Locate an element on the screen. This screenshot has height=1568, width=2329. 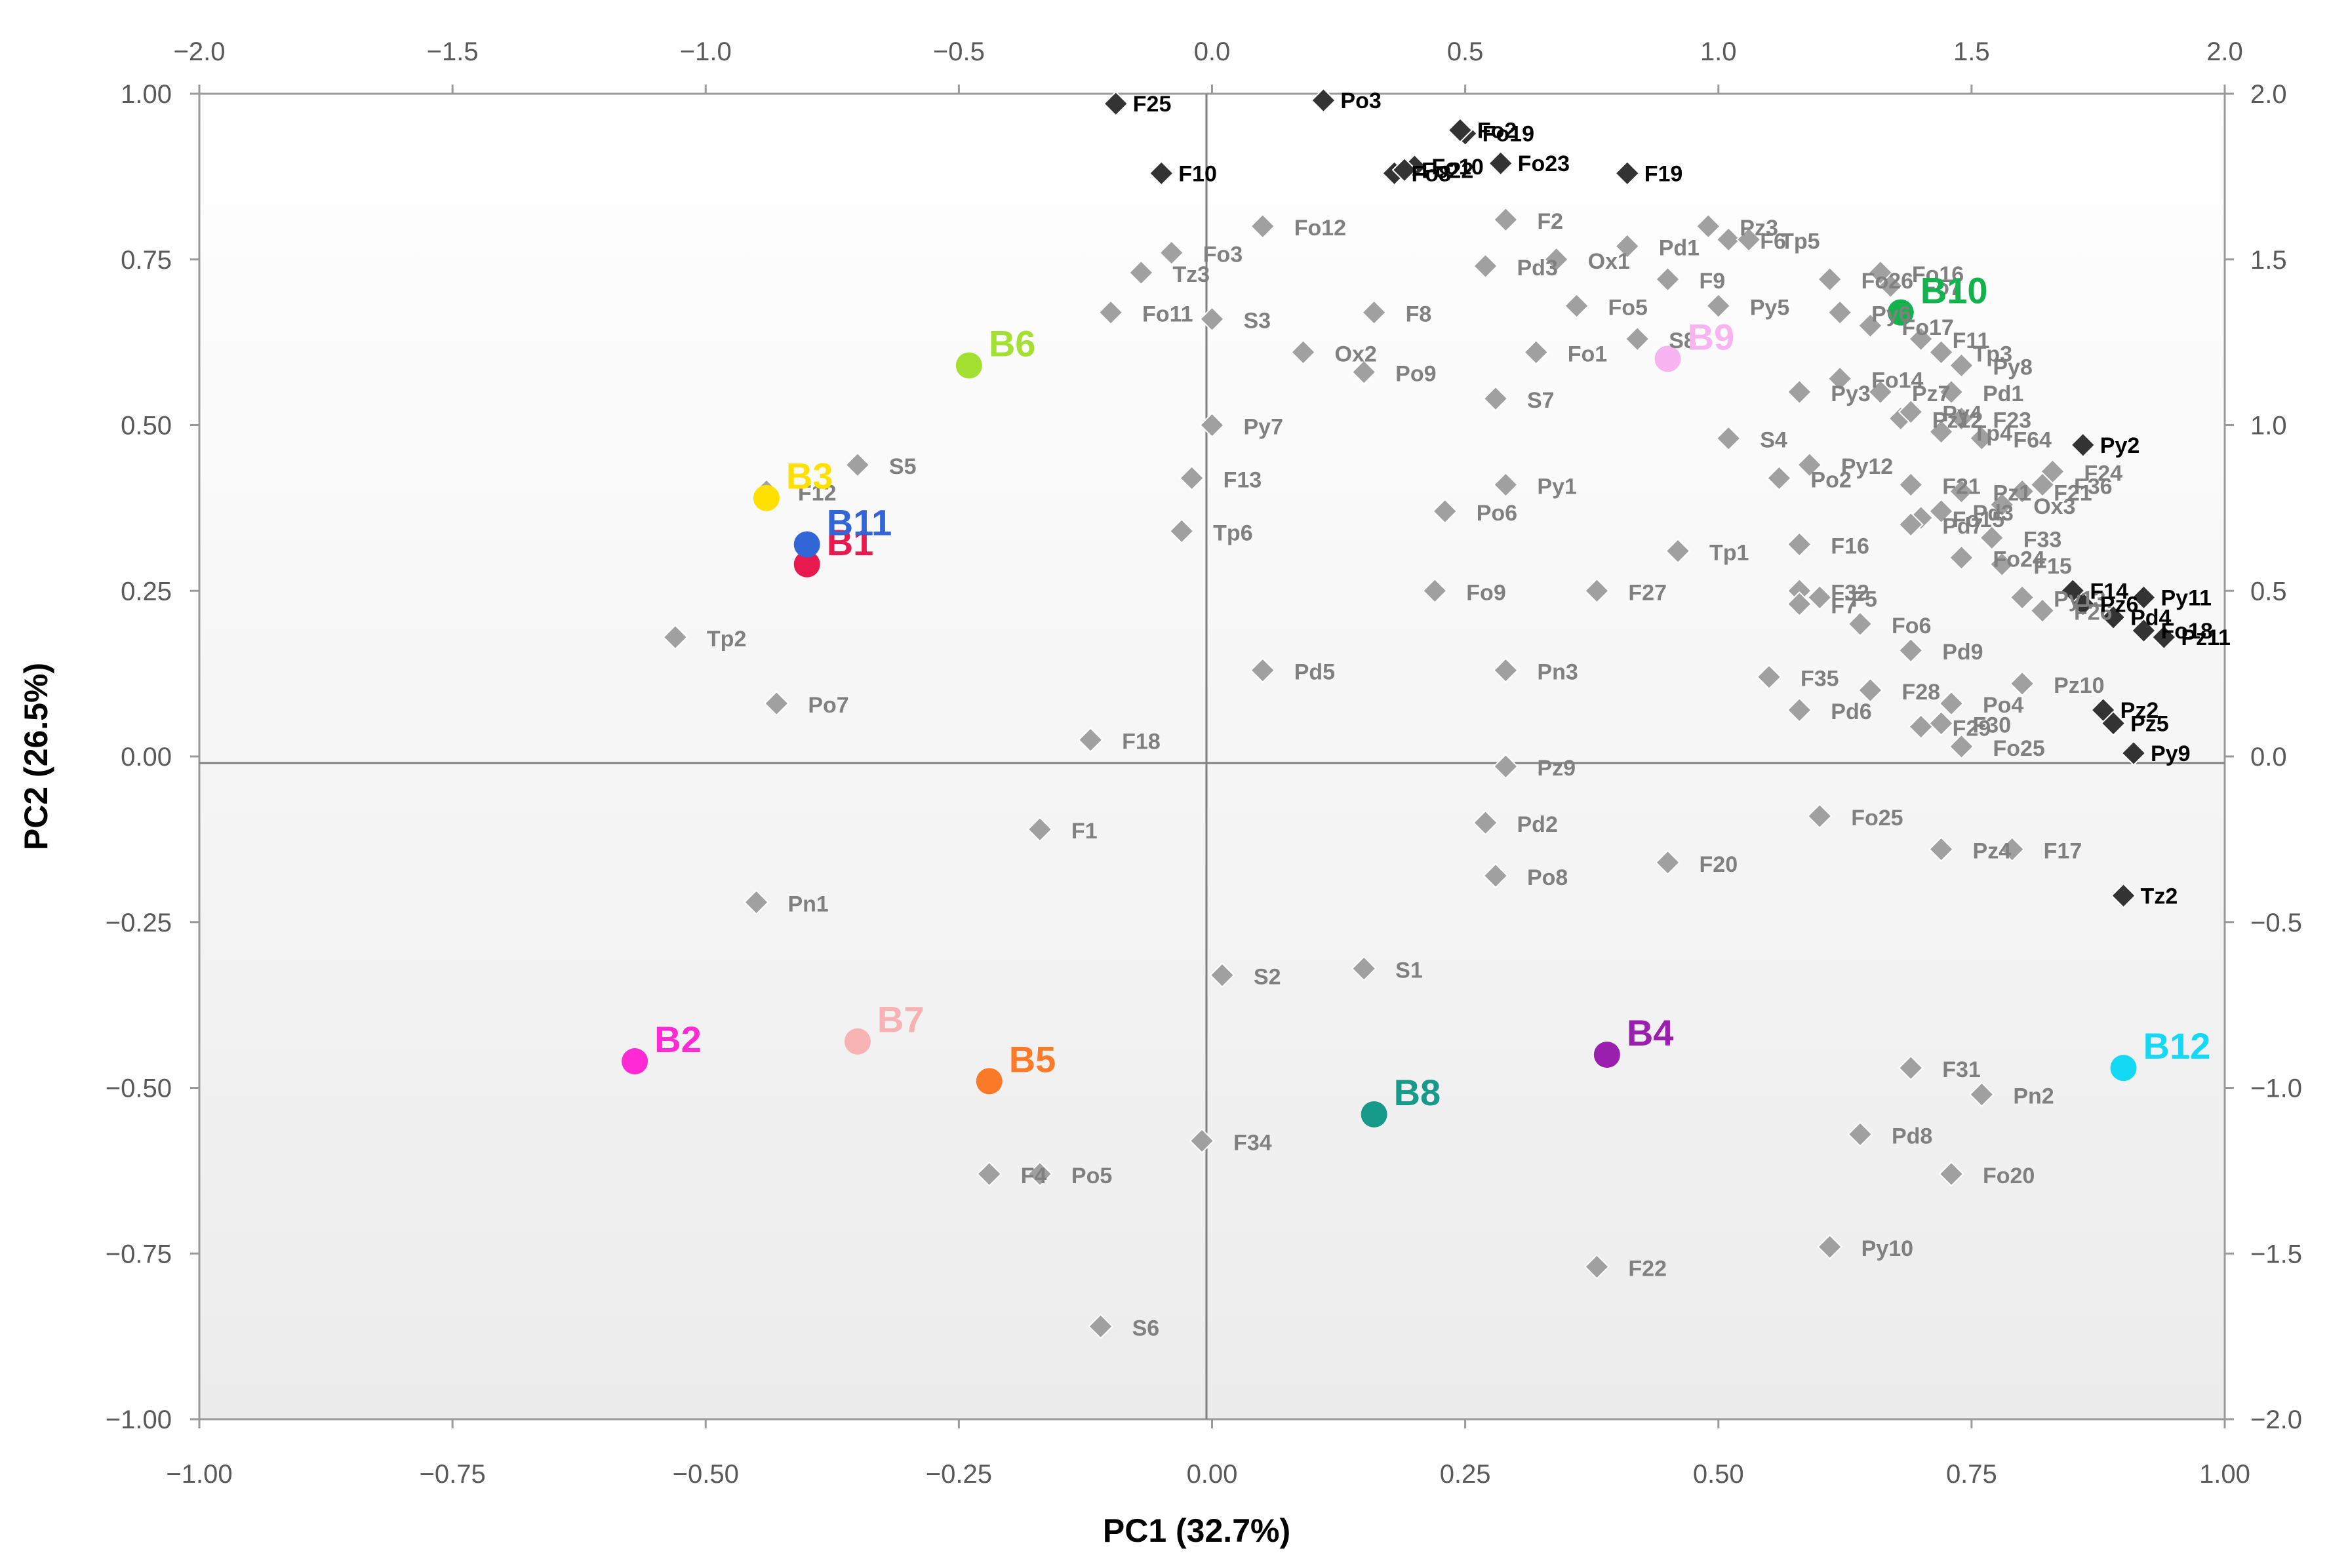
y-tick-label: 0.00 is located at coordinates (146, 757).